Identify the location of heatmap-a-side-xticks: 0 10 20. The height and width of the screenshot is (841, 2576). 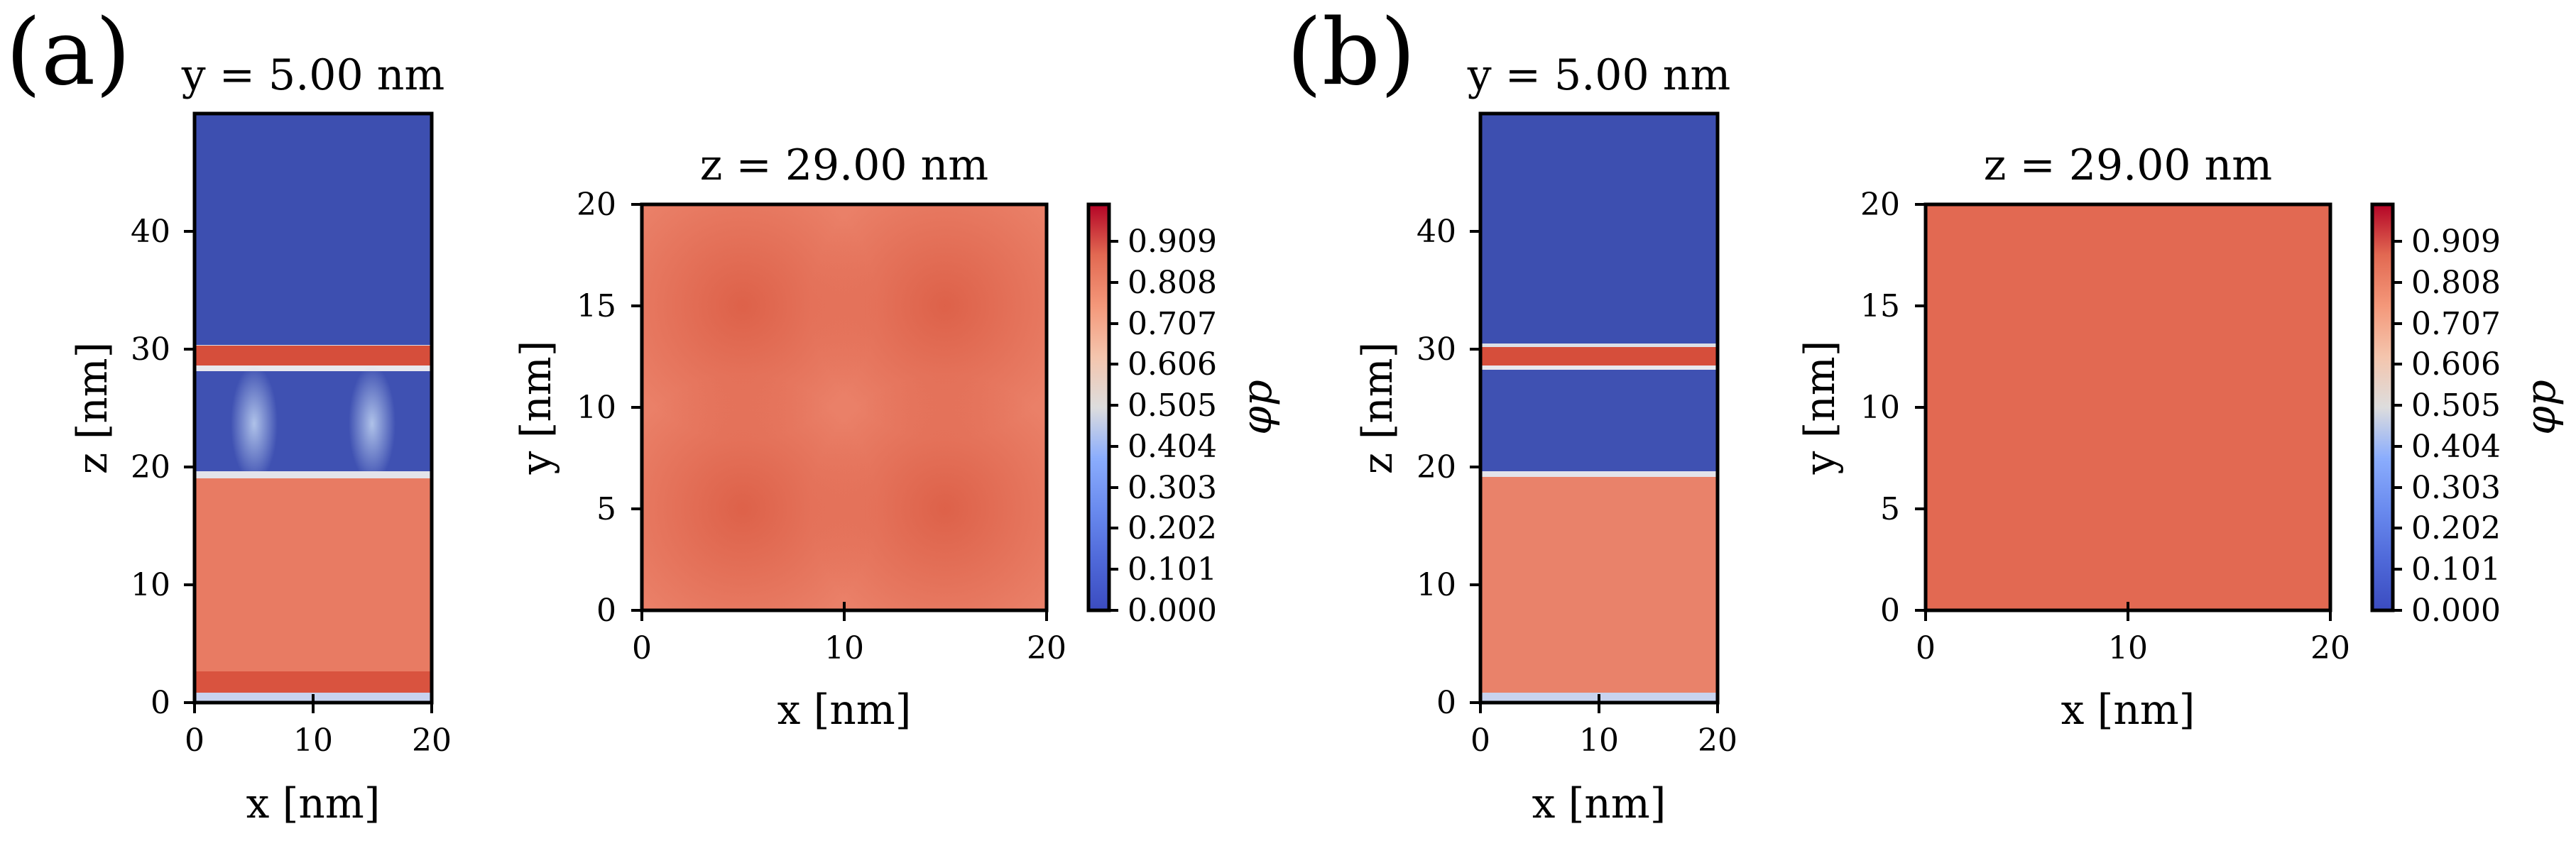
(318, 726).